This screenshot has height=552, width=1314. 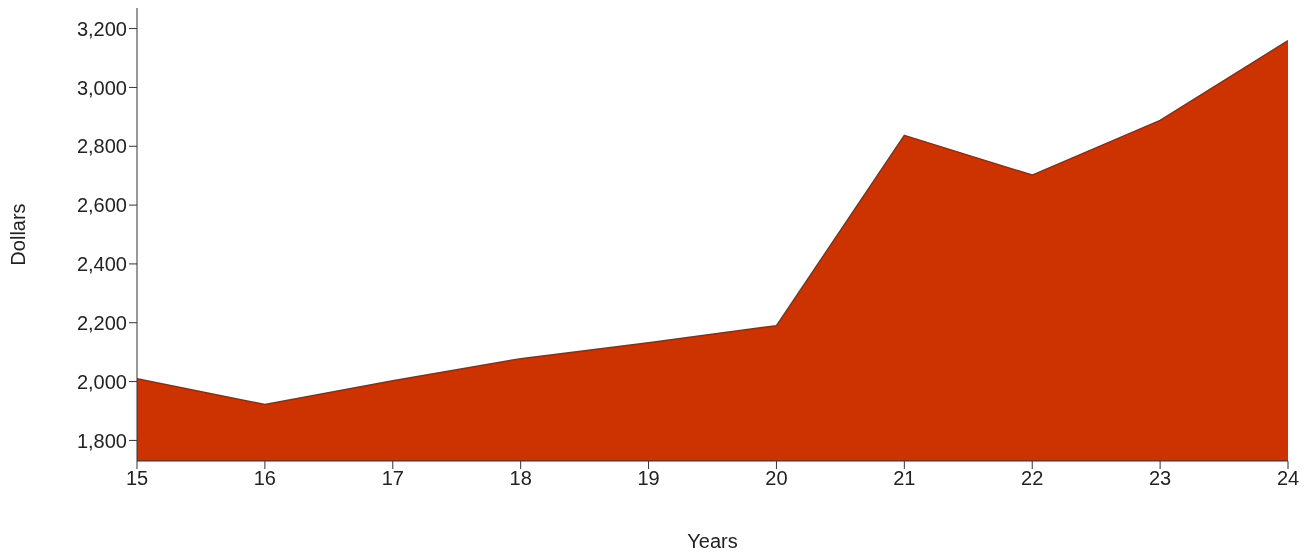 What do you see at coordinates (101, 146) in the screenshot?
I see `y-tick-label: 2,800` at bounding box center [101, 146].